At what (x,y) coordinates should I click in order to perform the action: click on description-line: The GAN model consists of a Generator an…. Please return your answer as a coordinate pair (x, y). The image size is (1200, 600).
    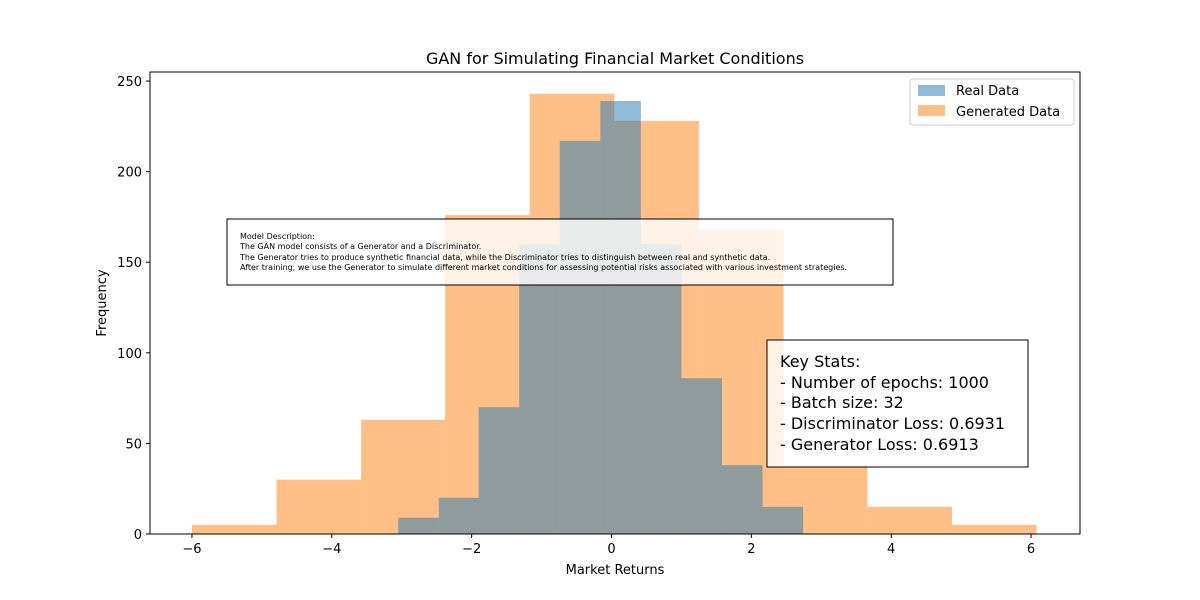
    Looking at the image, I should click on (360, 246).